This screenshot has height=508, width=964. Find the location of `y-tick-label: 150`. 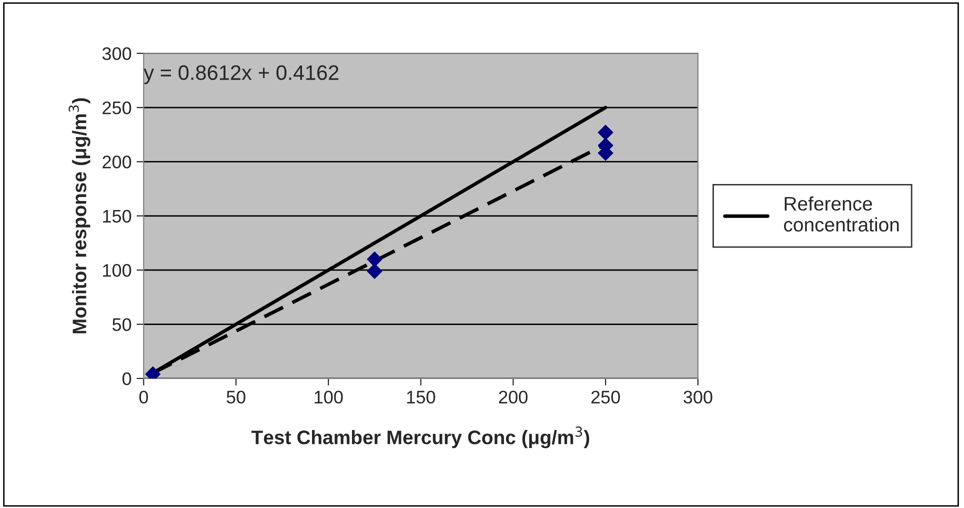

y-tick-label: 150 is located at coordinates (117, 216).